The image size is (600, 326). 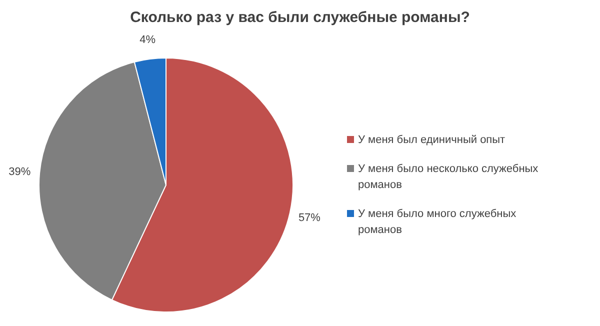 I want to click on legend-label: У меня был единичный опыт, so click(x=432, y=140).